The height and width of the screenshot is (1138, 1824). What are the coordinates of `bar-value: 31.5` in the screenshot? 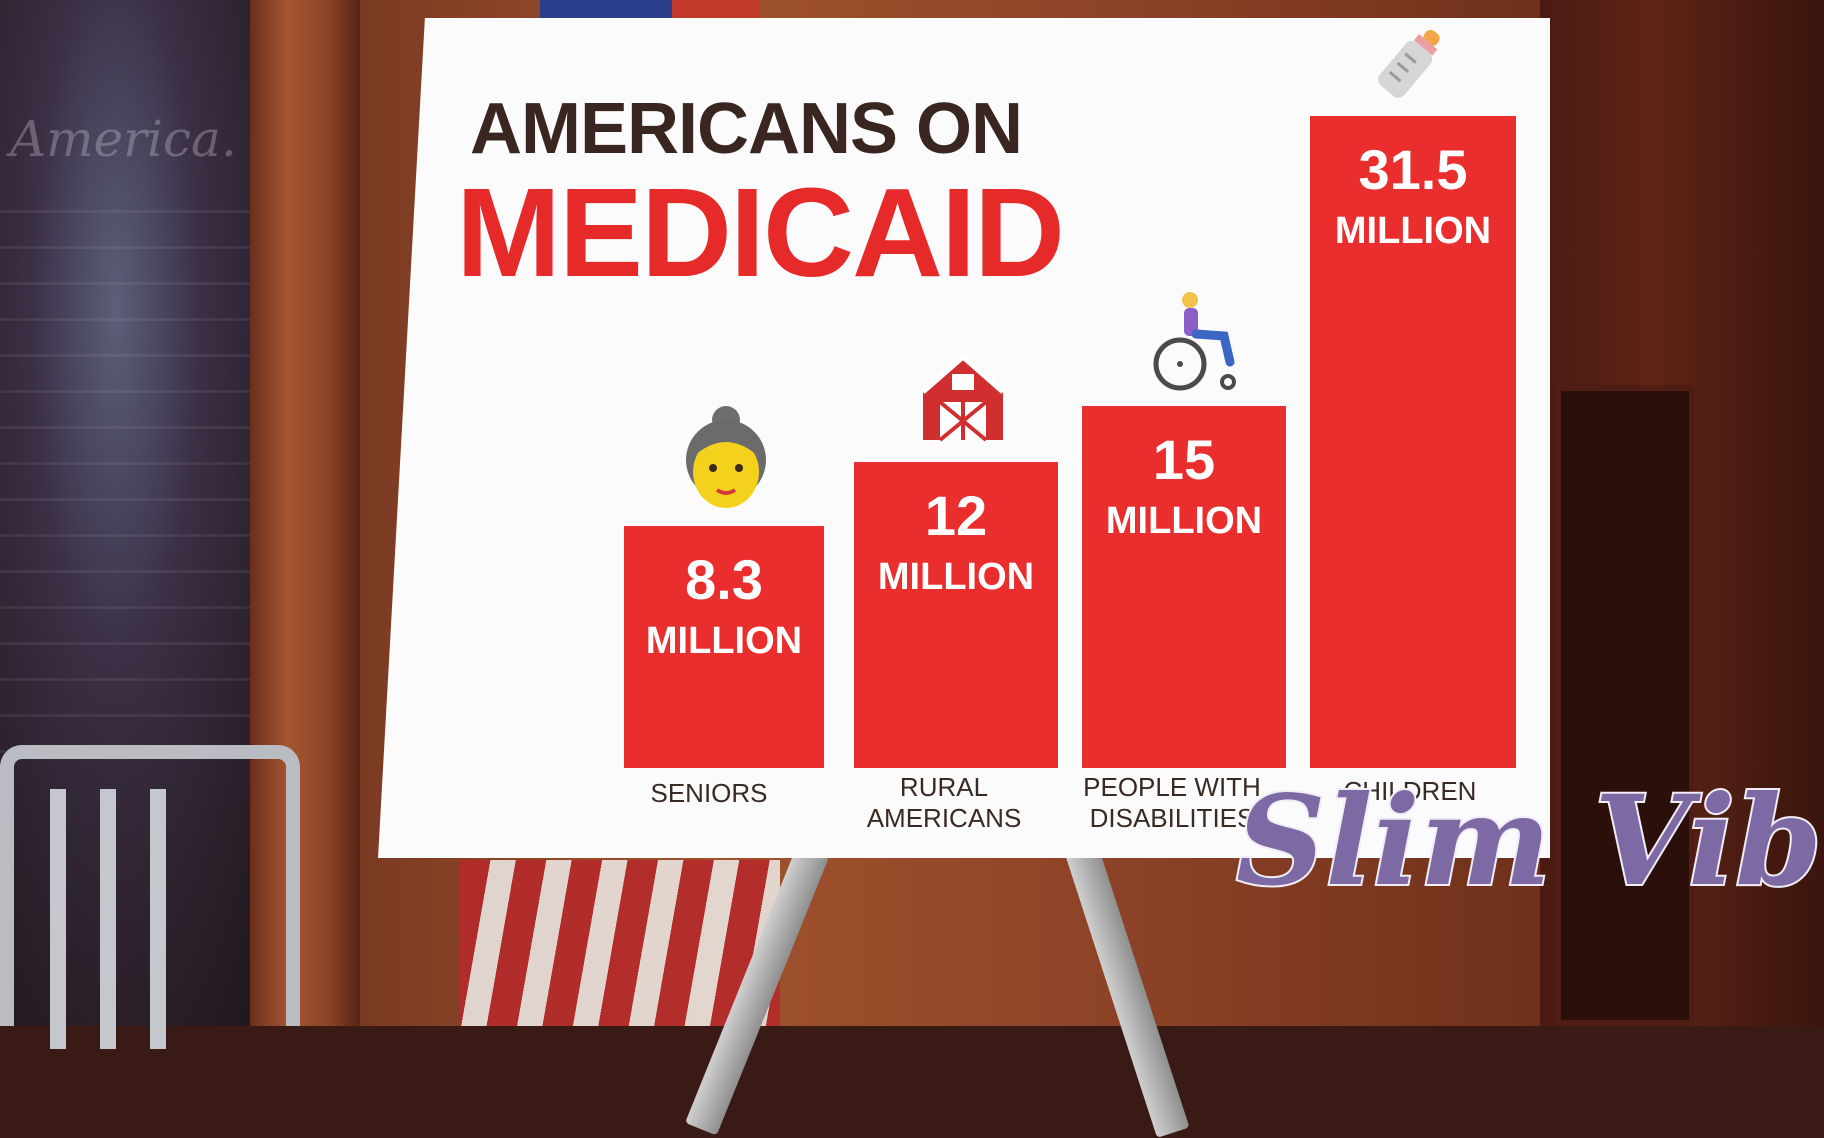 It's located at (1413, 169).